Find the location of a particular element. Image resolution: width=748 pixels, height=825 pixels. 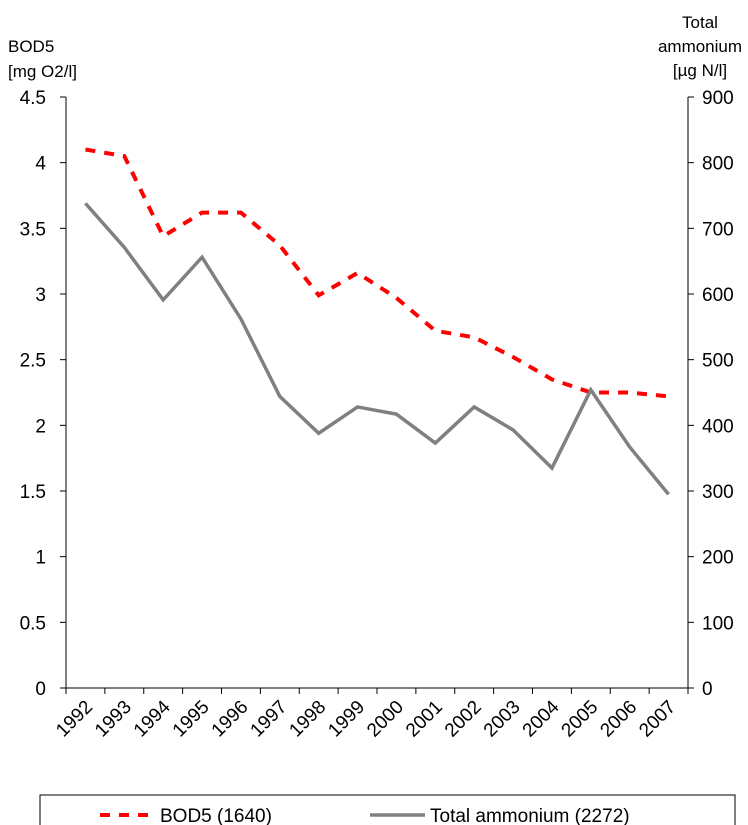

y2-tick-label: 900 is located at coordinates (718, 98).